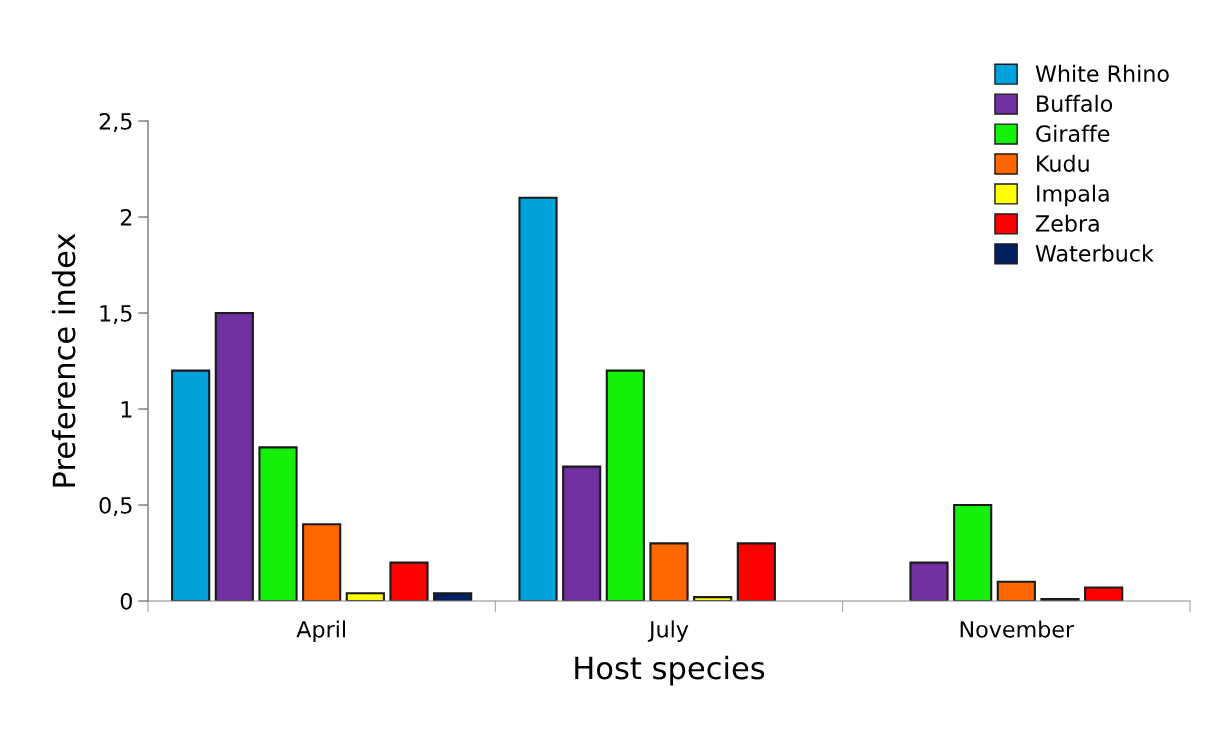 The height and width of the screenshot is (729, 1210). I want to click on legend-label: Impala, so click(1073, 195).